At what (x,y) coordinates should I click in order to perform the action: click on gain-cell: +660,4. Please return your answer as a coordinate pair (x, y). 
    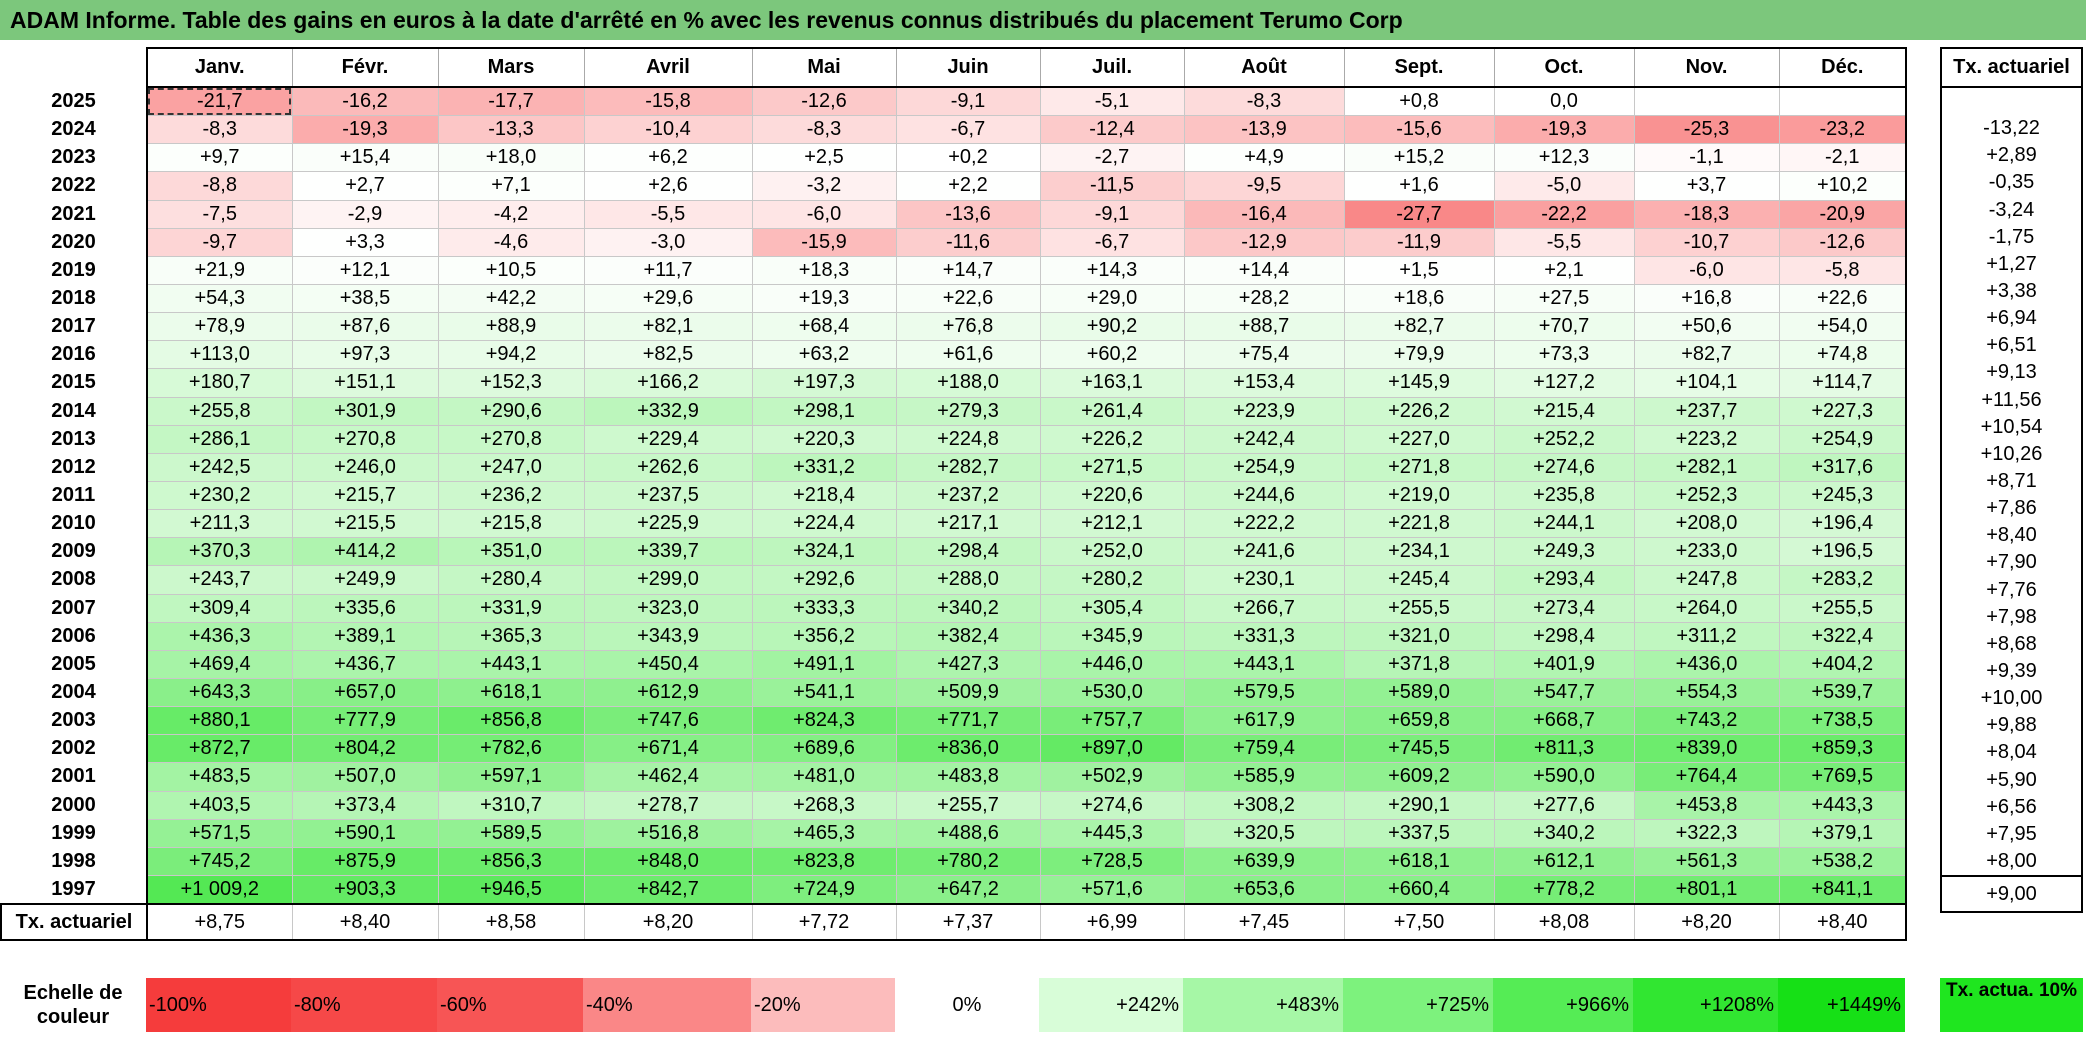
    Looking at the image, I should click on (1419, 890).